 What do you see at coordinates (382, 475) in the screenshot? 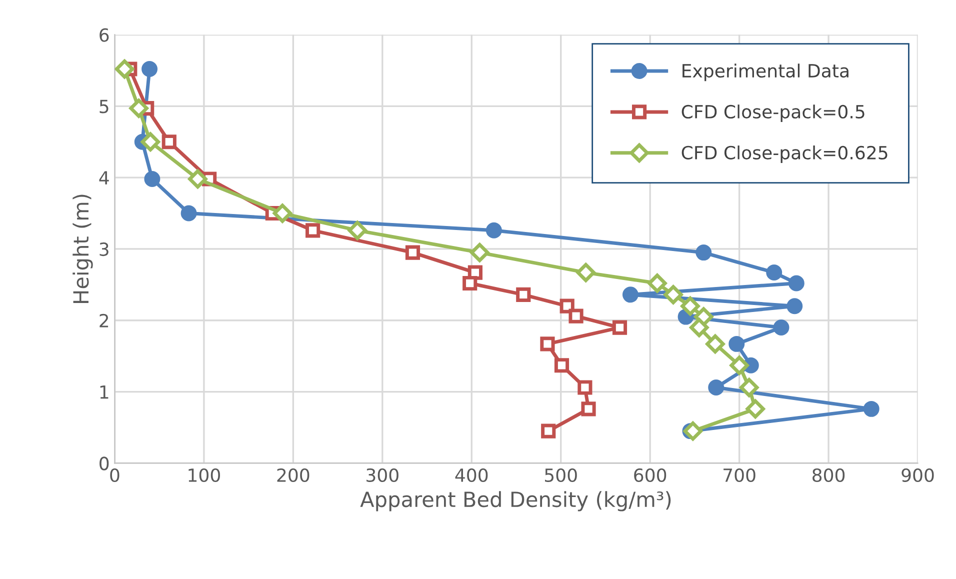
I see `x-tick-label: 300` at bounding box center [382, 475].